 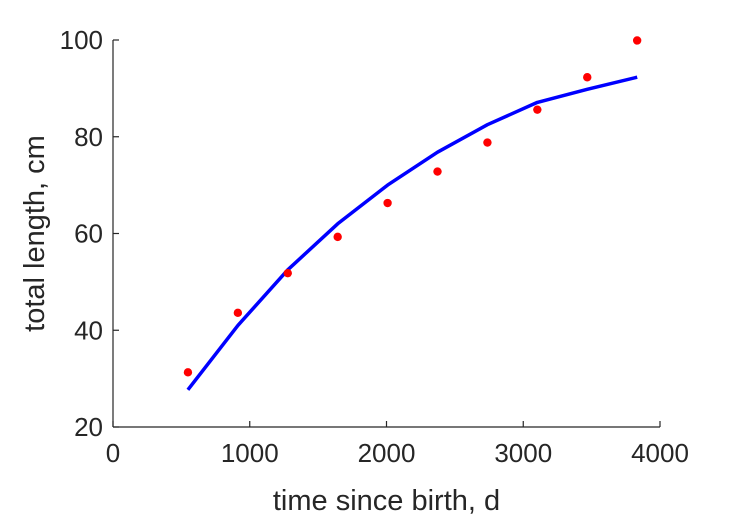 I want to click on y-tick-label: 60, so click(x=88, y=234).